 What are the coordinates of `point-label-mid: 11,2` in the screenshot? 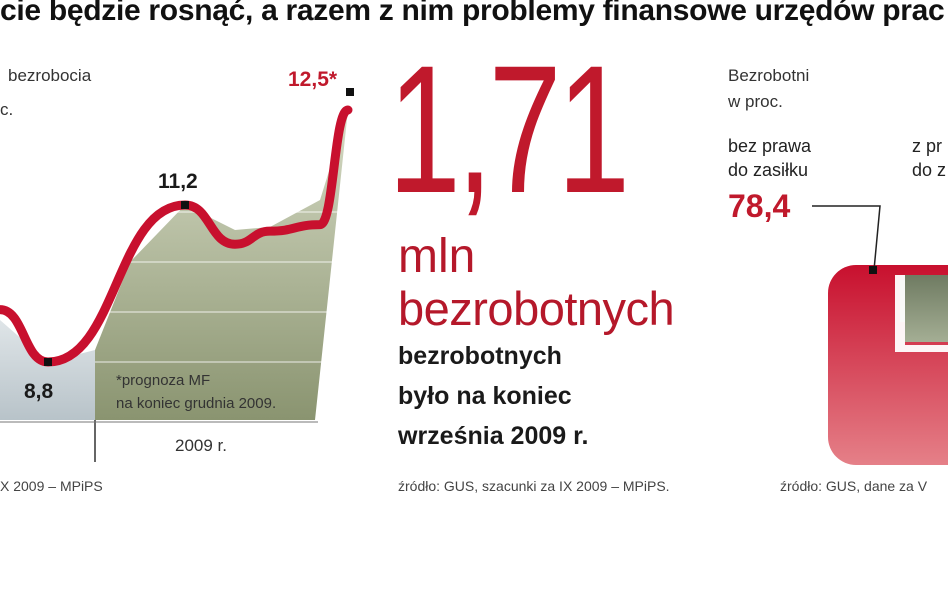 It's located at (178, 181).